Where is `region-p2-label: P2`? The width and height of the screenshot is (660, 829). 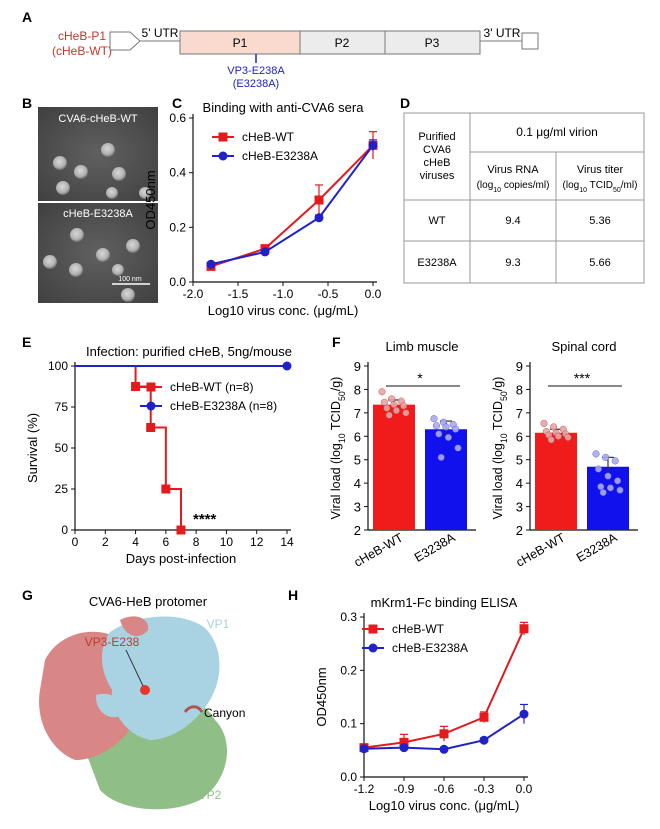
region-p2-label: P2 is located at coordinates (342, 43).